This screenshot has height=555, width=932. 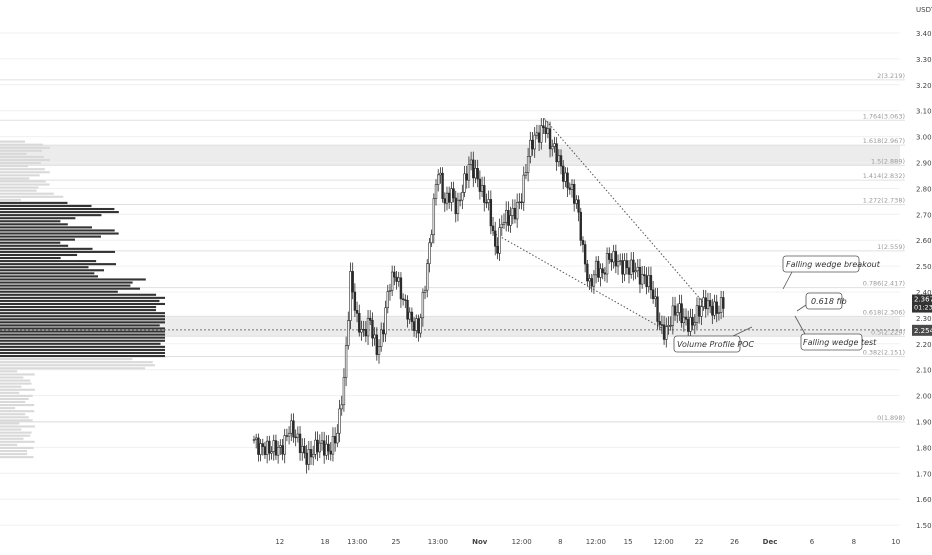 I want to click on annotation-falling-wedge-test: Falling wedge test, so click(x=835, y=333).